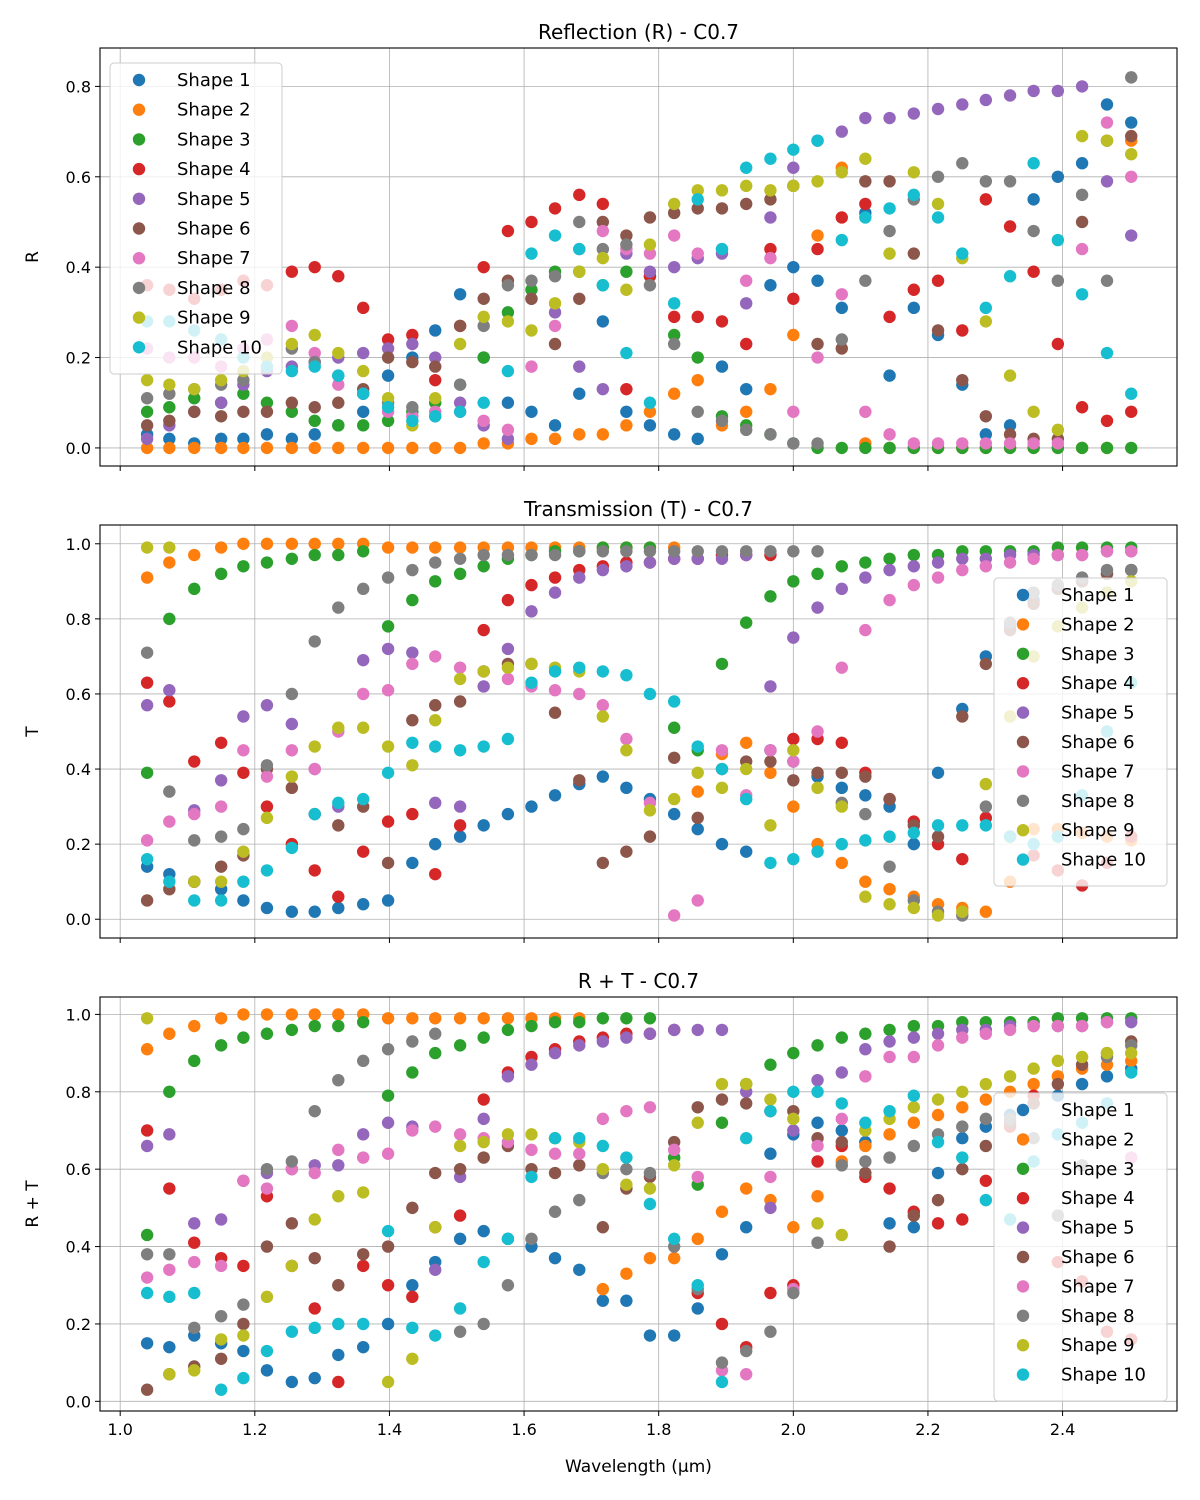 This screenshot has height=1500, width=1200. Describe the element at coordinates (1080, 1247) in the screenshot. I see `legend-box` at that location.